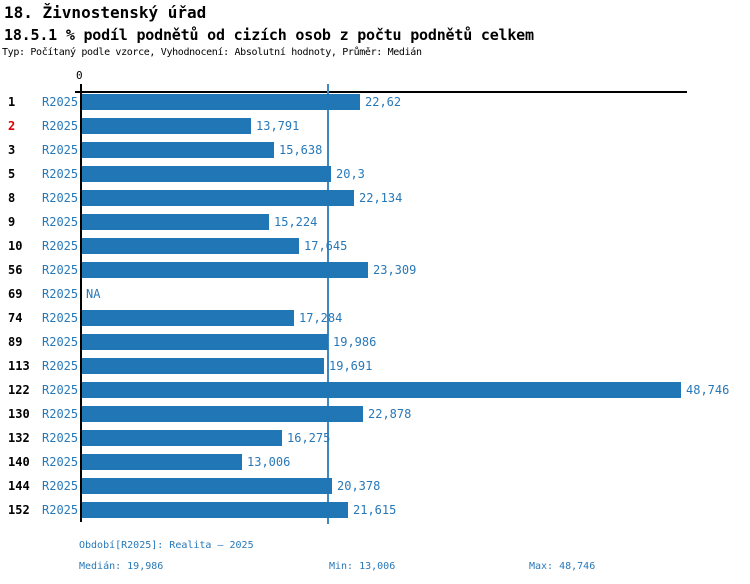 The height and width of the screenshot is (584, 750). What do you see at coordinates (708, 390) in the screenshot?
I see `bar-value-label: 48,746` at bounding box center [708, 390].